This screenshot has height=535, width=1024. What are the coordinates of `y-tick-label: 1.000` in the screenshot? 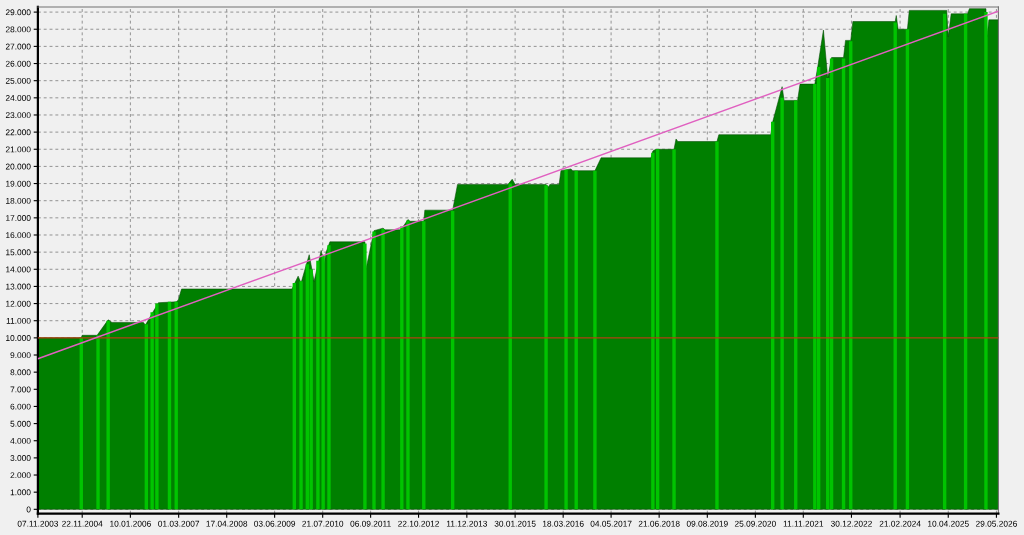 It's located at (20, 492).